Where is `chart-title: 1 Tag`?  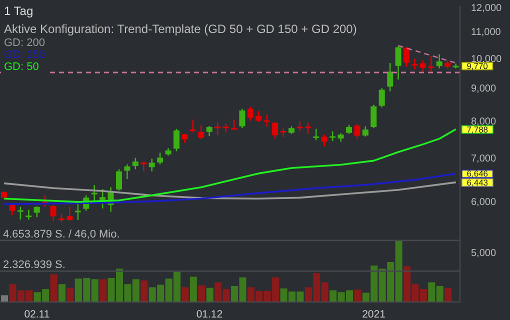 chart-title: 1 Tag is located at coordinates (19, 11).